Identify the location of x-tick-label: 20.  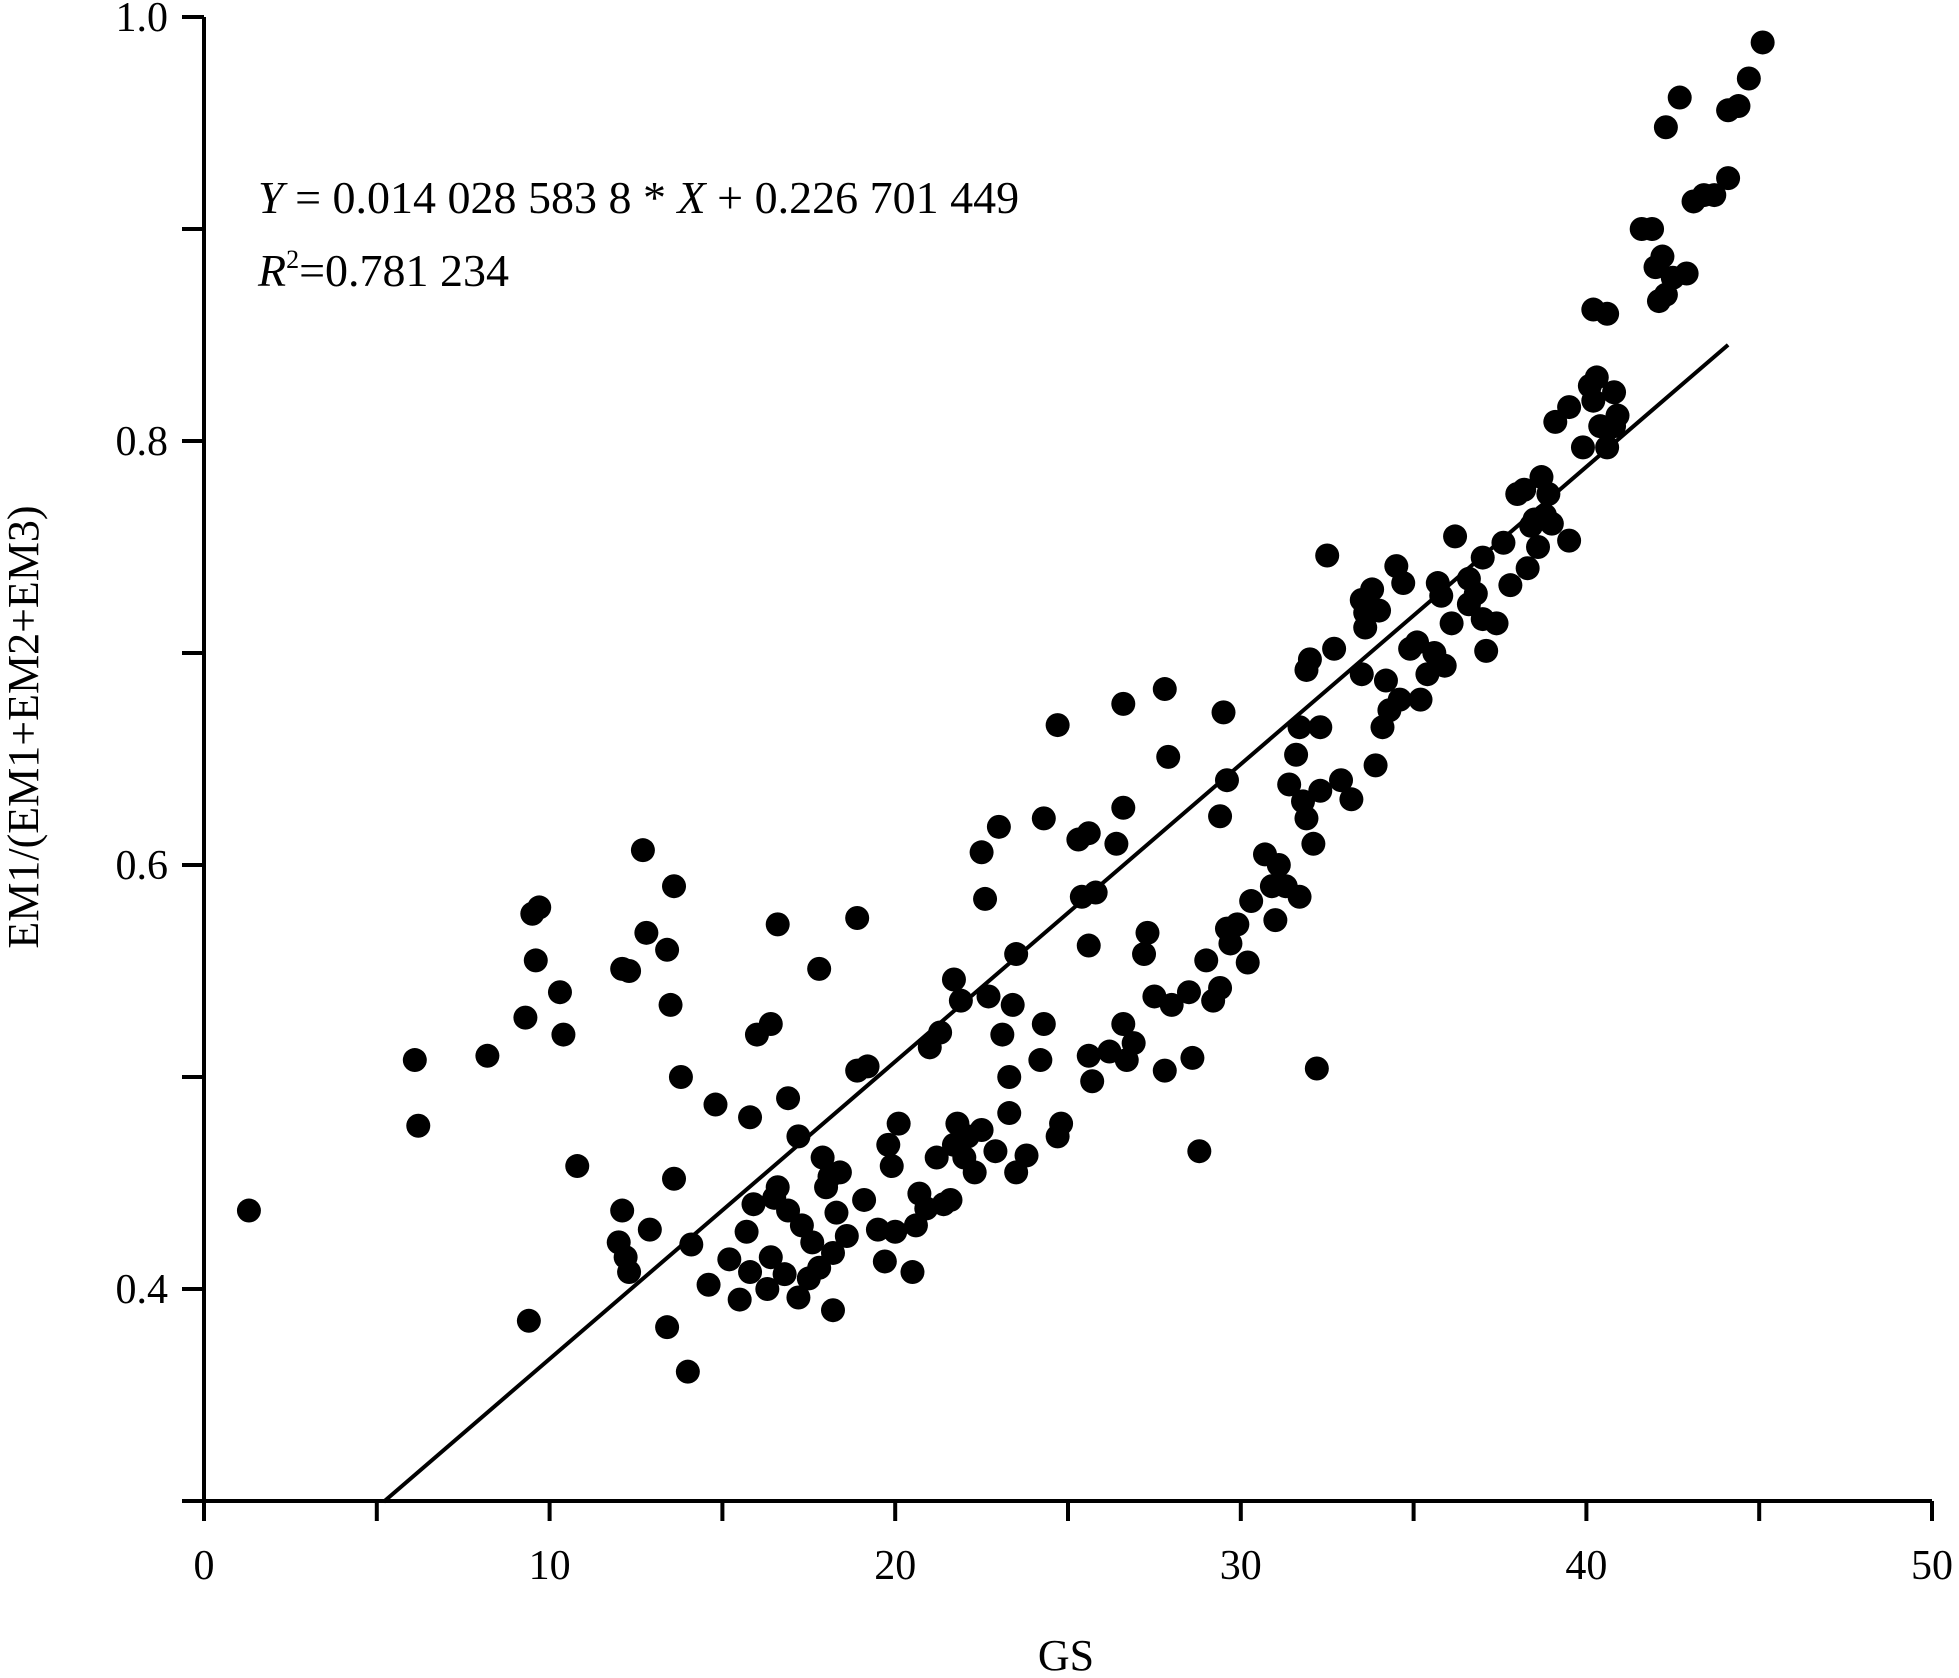
(895, 1566).